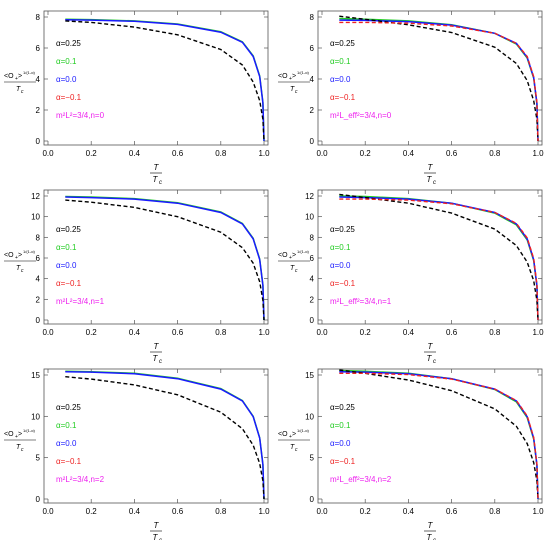 This screenshot has width=550, height=545. What do you see at coordinates (66, 79) in the screenshot?
I see `legend-entry-alpha-2: α=0.0` at bounding box center [66, 79].